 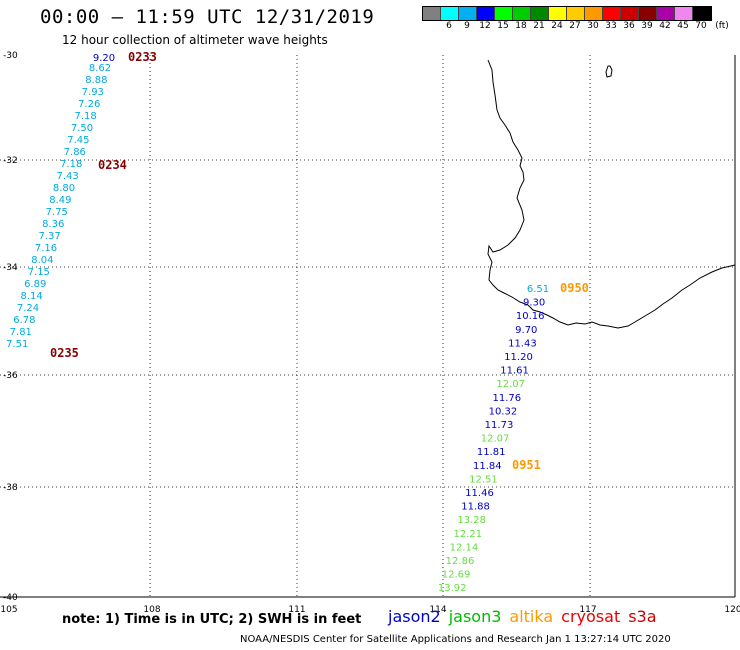 What do you see at coordinates (39, 272) in the screenshot?
I see `wave-value: 7.15` at bounding box center [39, 272].